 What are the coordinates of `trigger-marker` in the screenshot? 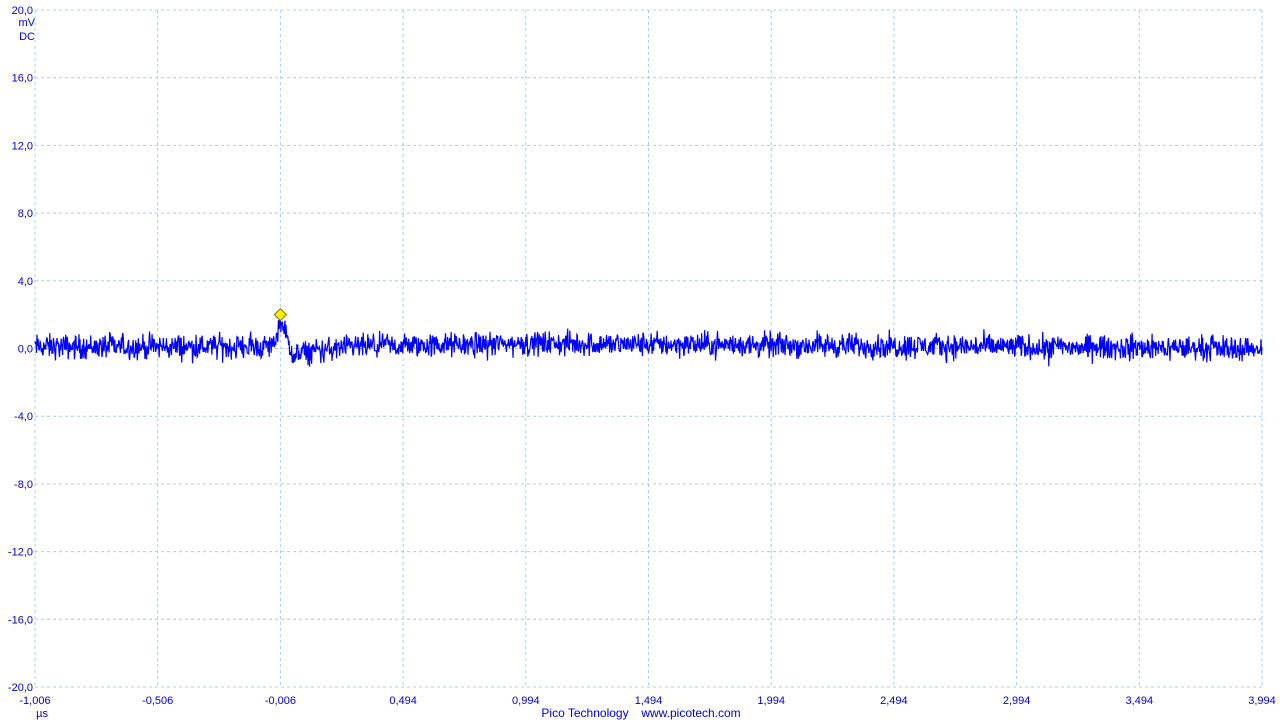 It's located at (280, 314).